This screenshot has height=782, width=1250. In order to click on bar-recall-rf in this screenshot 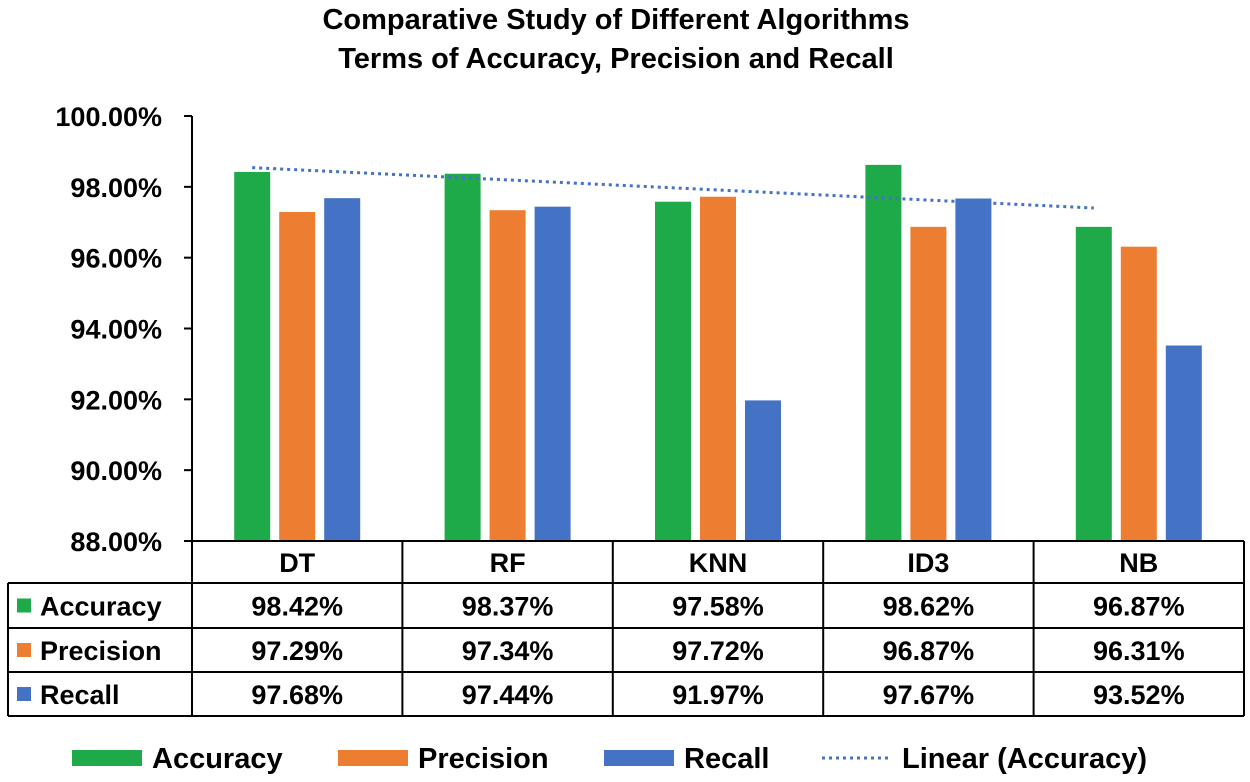, I will do `click(552, 373)`.